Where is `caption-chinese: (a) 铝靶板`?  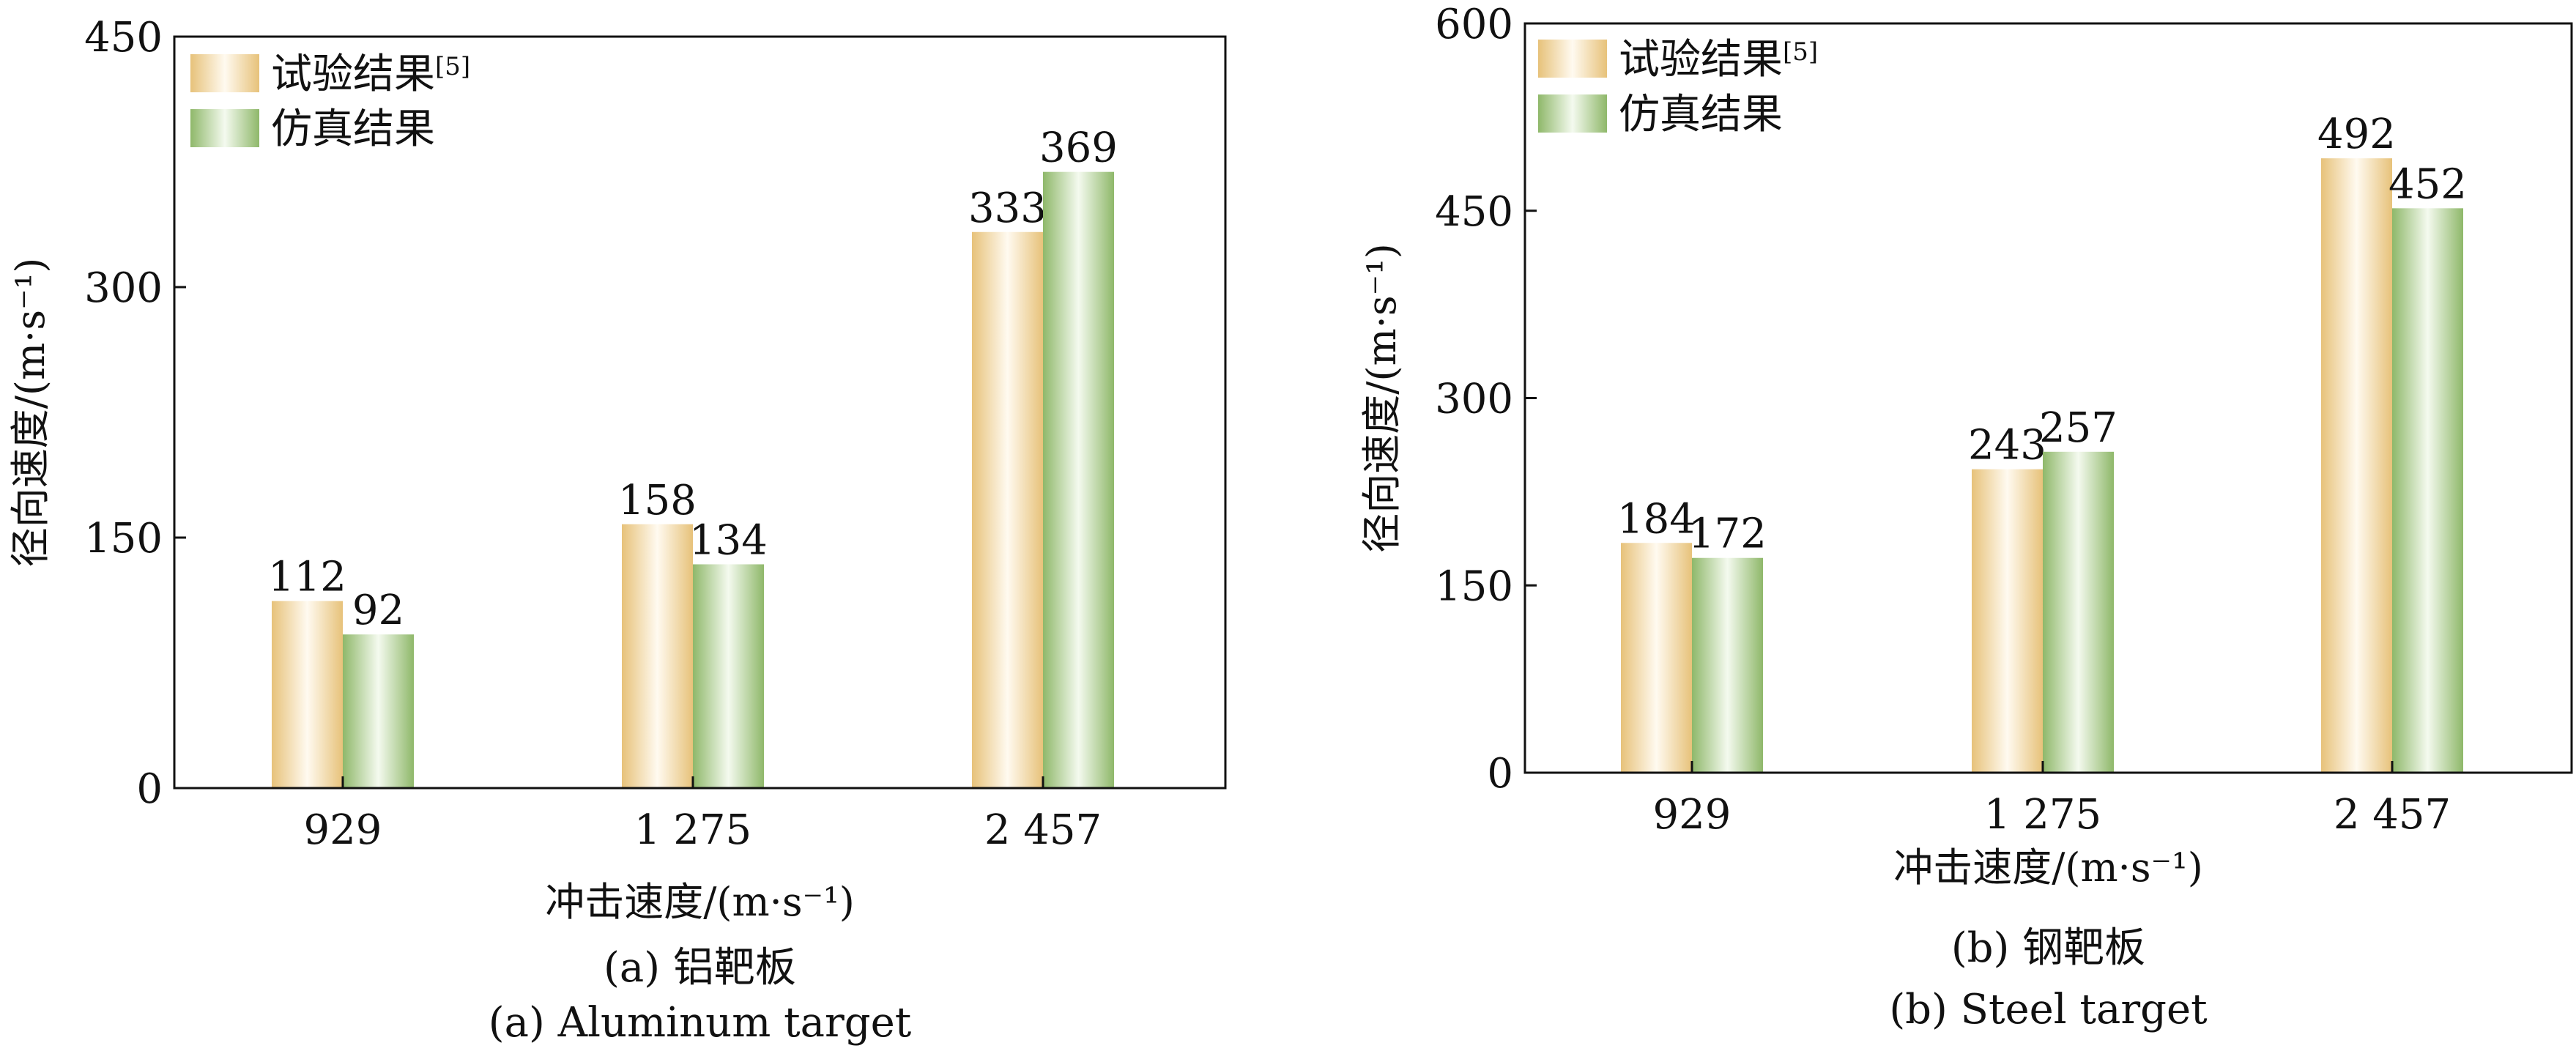
caption-chinese: (a) 铝靶板 is located at coordinates (700, 968).